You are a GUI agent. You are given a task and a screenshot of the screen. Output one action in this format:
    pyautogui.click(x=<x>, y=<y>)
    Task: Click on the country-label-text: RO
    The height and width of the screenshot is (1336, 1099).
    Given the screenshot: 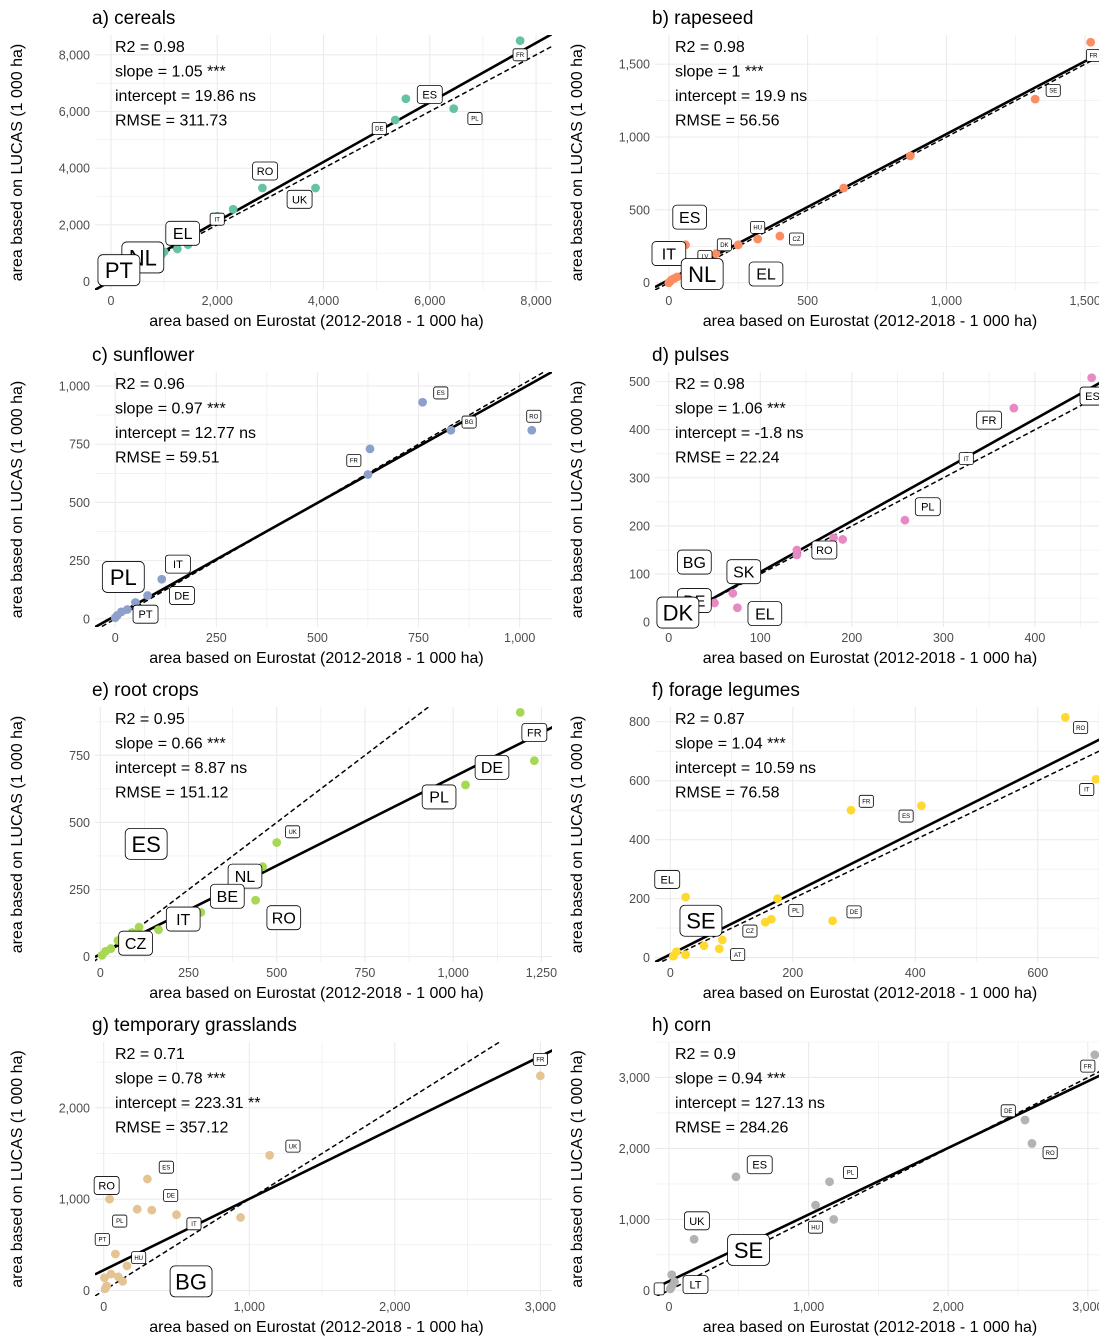 What is the action you would take?
    pyautogui.click(x=533, y=417)
    